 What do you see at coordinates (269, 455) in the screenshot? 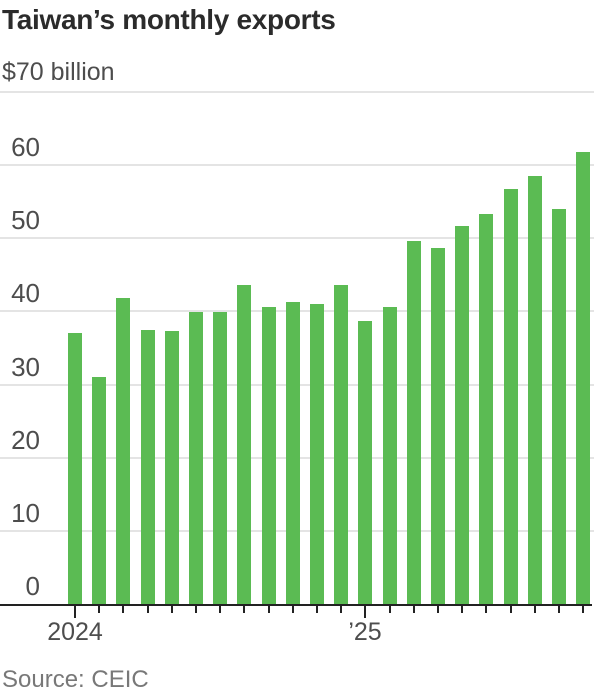
I see `bar-sep-2024` at bounding box center [269, 455].